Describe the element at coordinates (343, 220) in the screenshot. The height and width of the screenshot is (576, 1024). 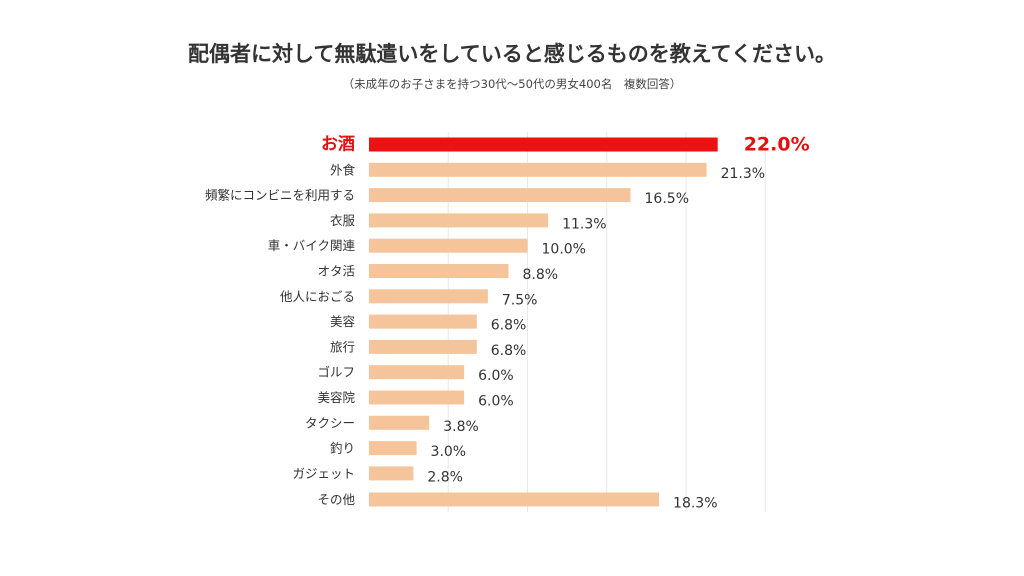
I see `category-label: 衣服` at that location.